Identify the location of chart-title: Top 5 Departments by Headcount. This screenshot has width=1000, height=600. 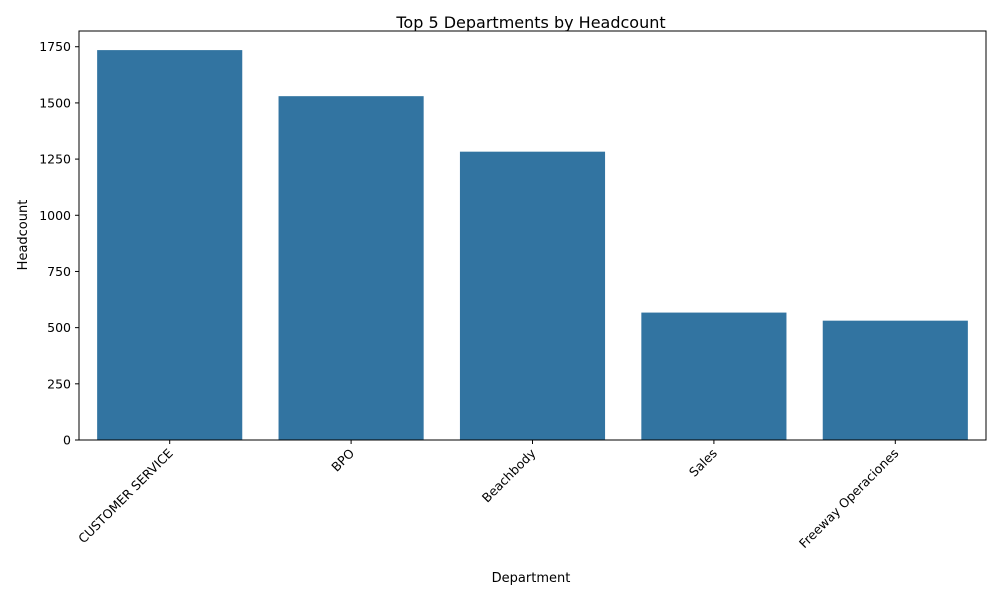
(530, 22).